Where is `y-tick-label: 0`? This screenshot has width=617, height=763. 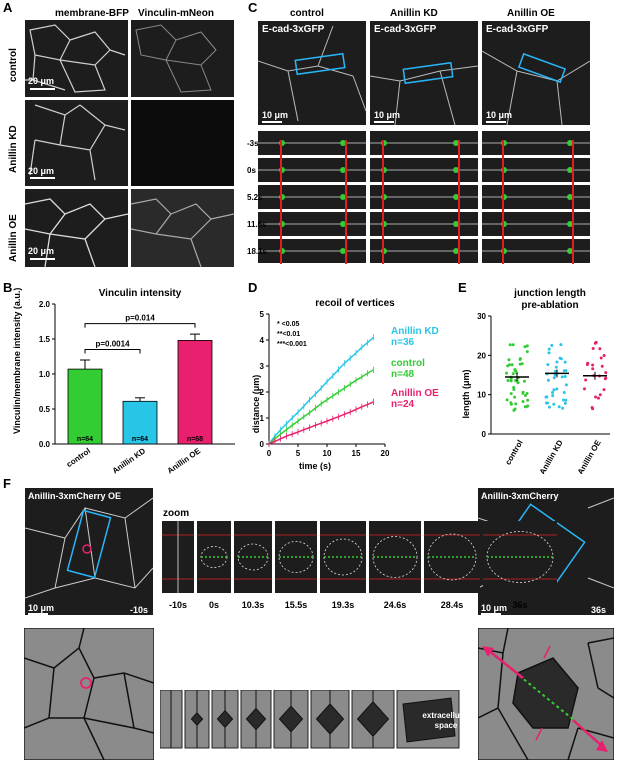
y-tick-label: 0 is located at coordinates (484, 434).